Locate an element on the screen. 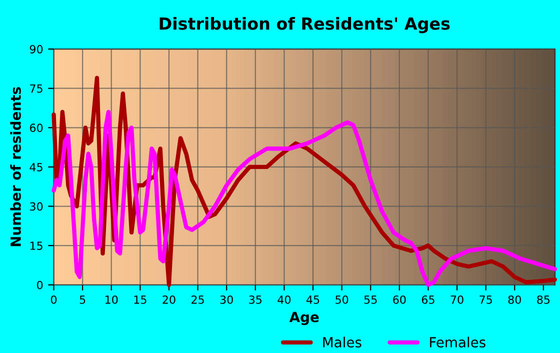  x-tick-label: 0 is located at coordinates (53, 299).